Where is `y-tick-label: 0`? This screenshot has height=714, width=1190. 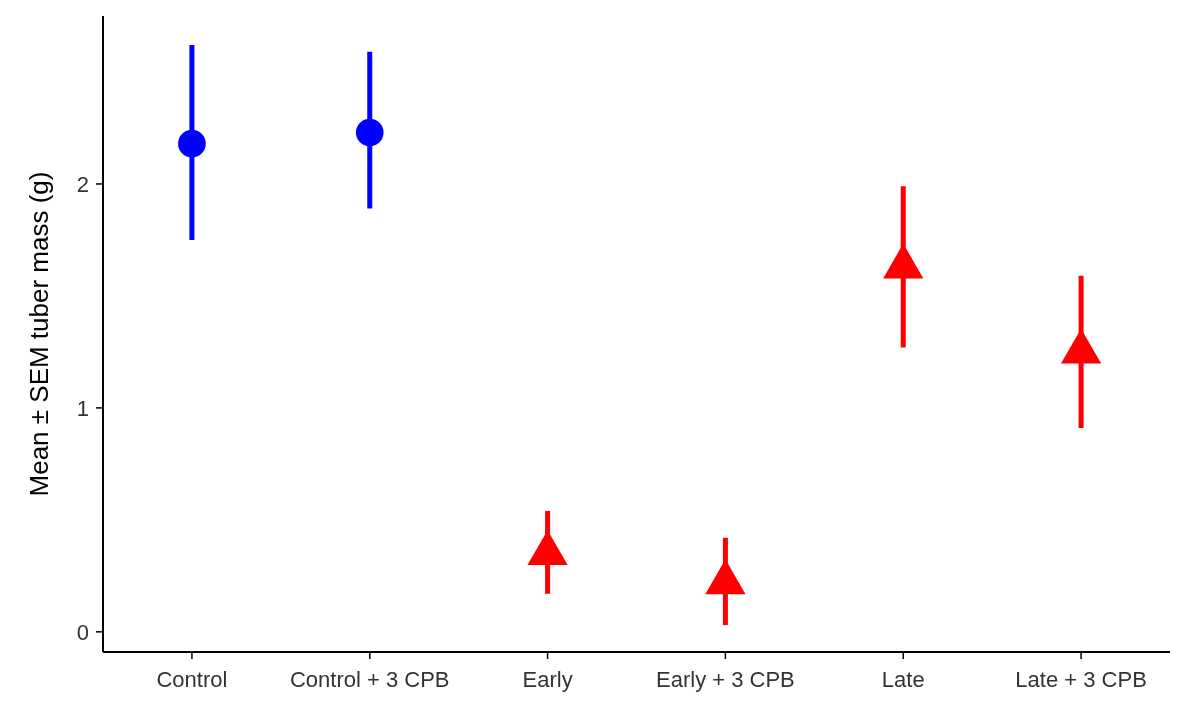
y-tick-label: 0 is located at coordinates (82, 632).